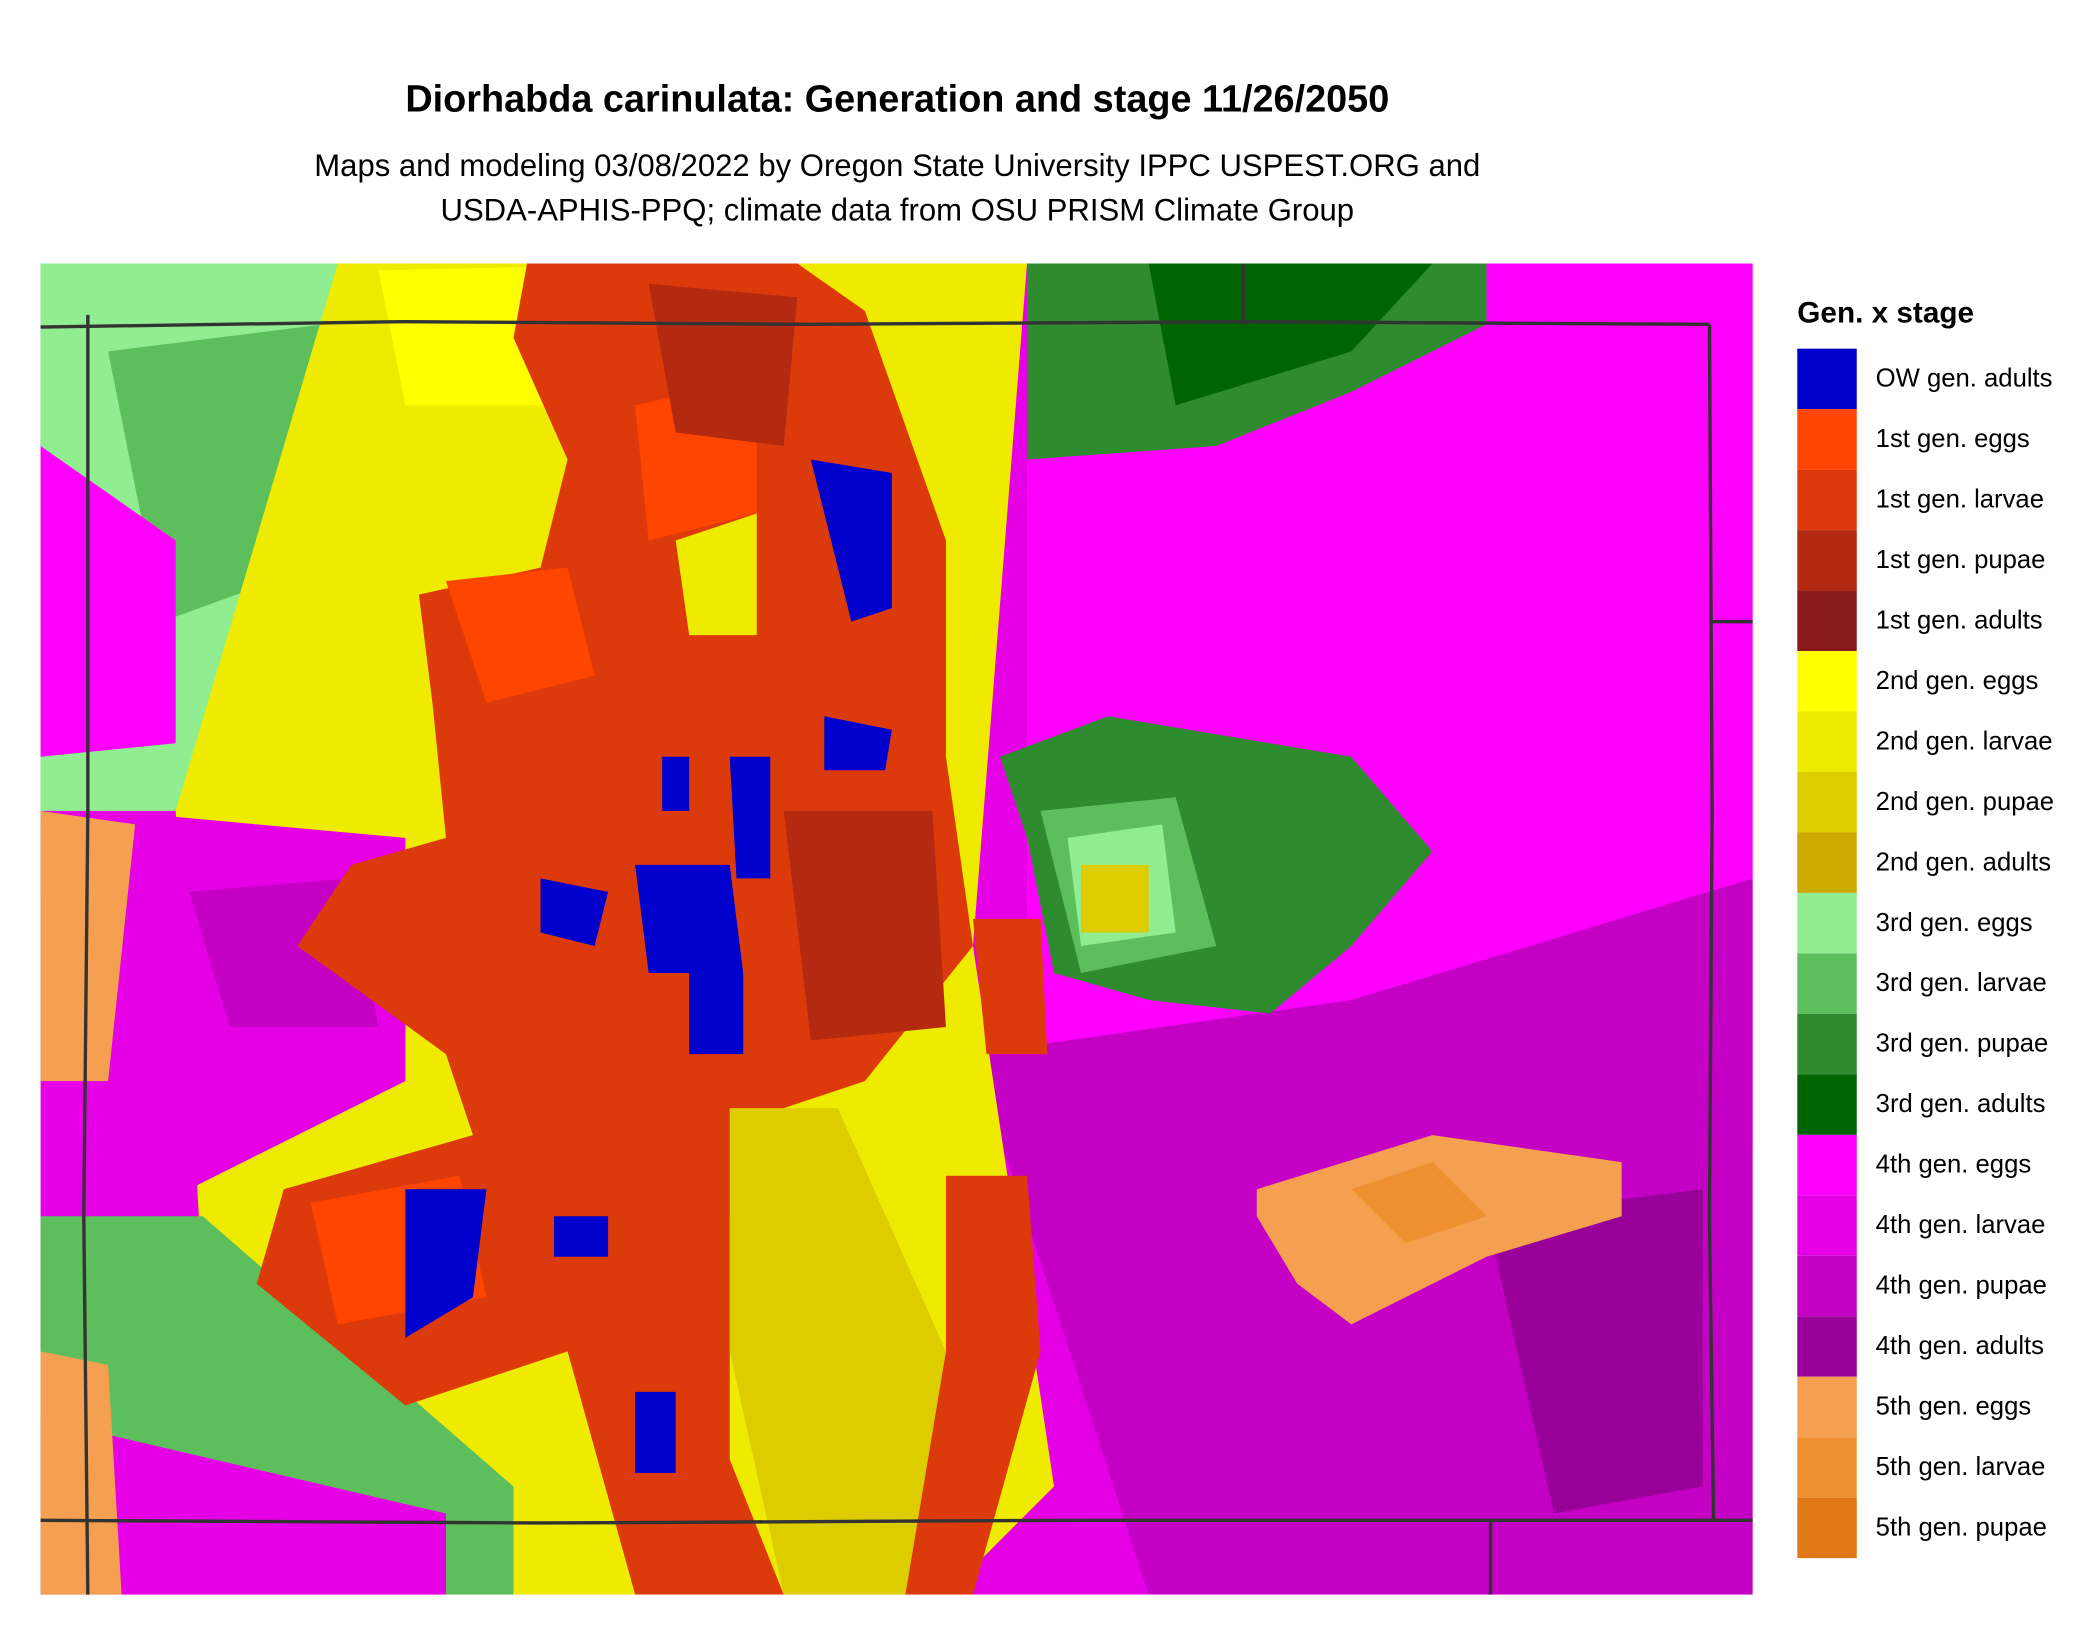 This screenshot has width=2100, height=1633. I want to click on legend-label: 5th gen. larvae, so click(1961, 1467).